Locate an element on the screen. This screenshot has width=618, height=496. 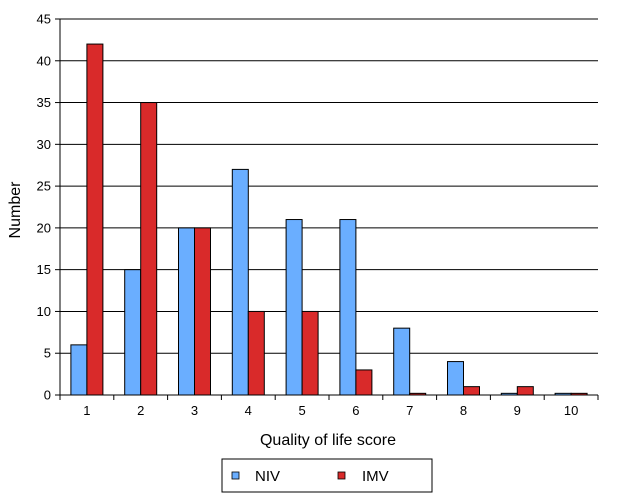
legend-label-imv: IMV is located at coordinates (375, 476).